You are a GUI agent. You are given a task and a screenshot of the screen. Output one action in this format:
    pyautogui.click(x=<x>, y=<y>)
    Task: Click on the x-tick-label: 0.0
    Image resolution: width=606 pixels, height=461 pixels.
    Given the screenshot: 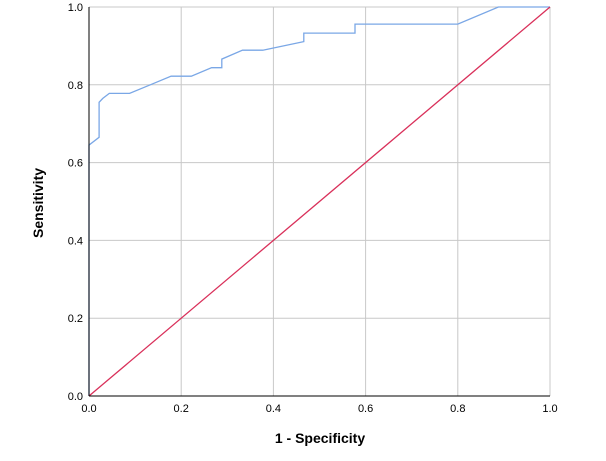 What is the action you would take?
    pyautogui.click(x=88, y=409)
    